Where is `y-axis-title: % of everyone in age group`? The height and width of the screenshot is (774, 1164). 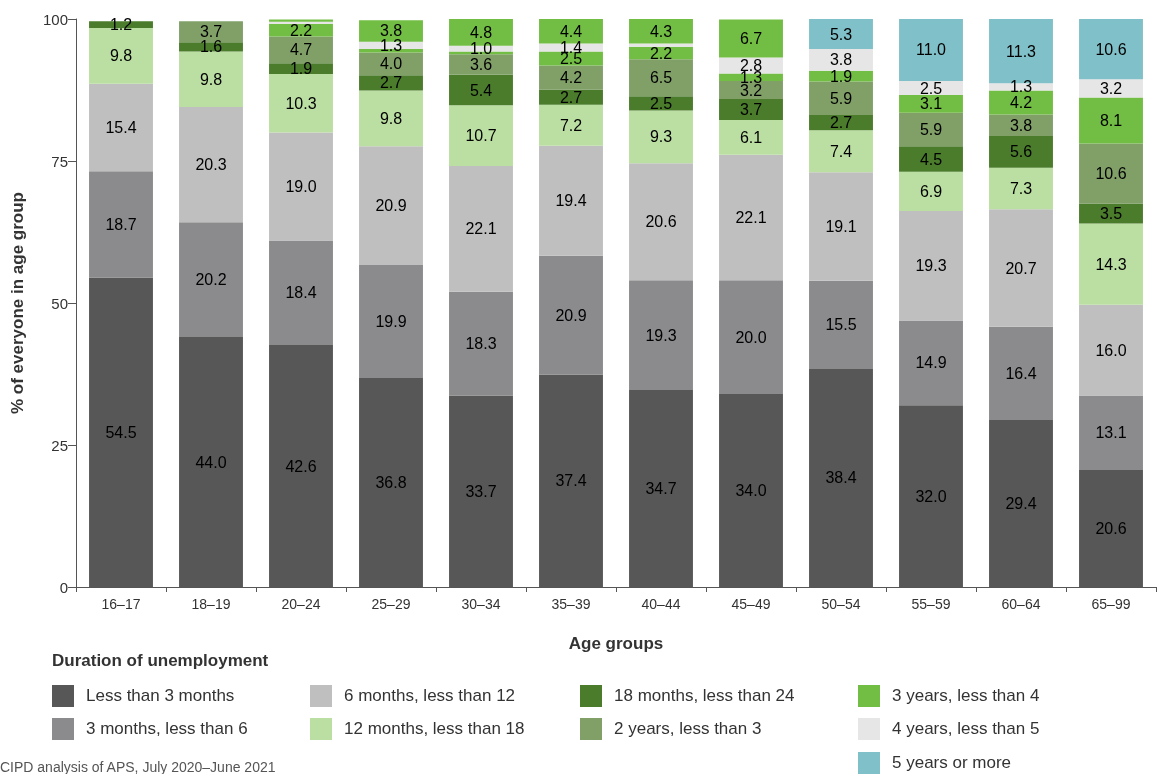 y-axis-title: % of everyone in age group is located at coordinates (17, 303).